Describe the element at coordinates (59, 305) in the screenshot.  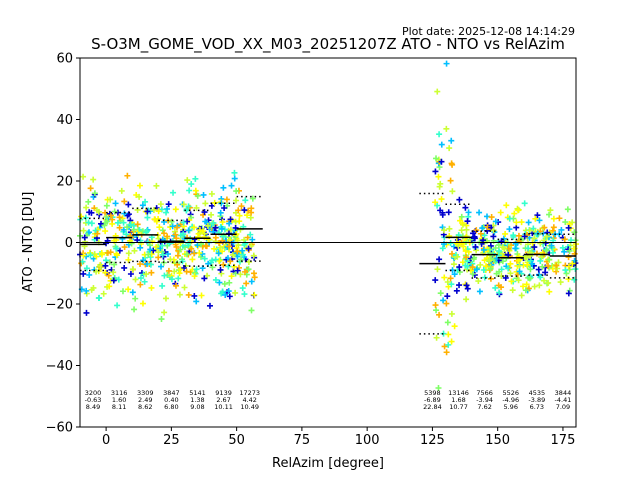
I see `y-tick-label: −20` at that location.